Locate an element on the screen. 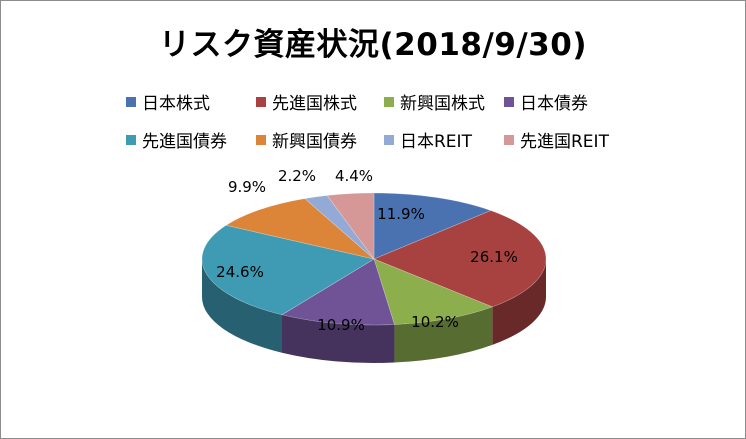  legend-label: 日本株式 is located at coordinates (176, 104).